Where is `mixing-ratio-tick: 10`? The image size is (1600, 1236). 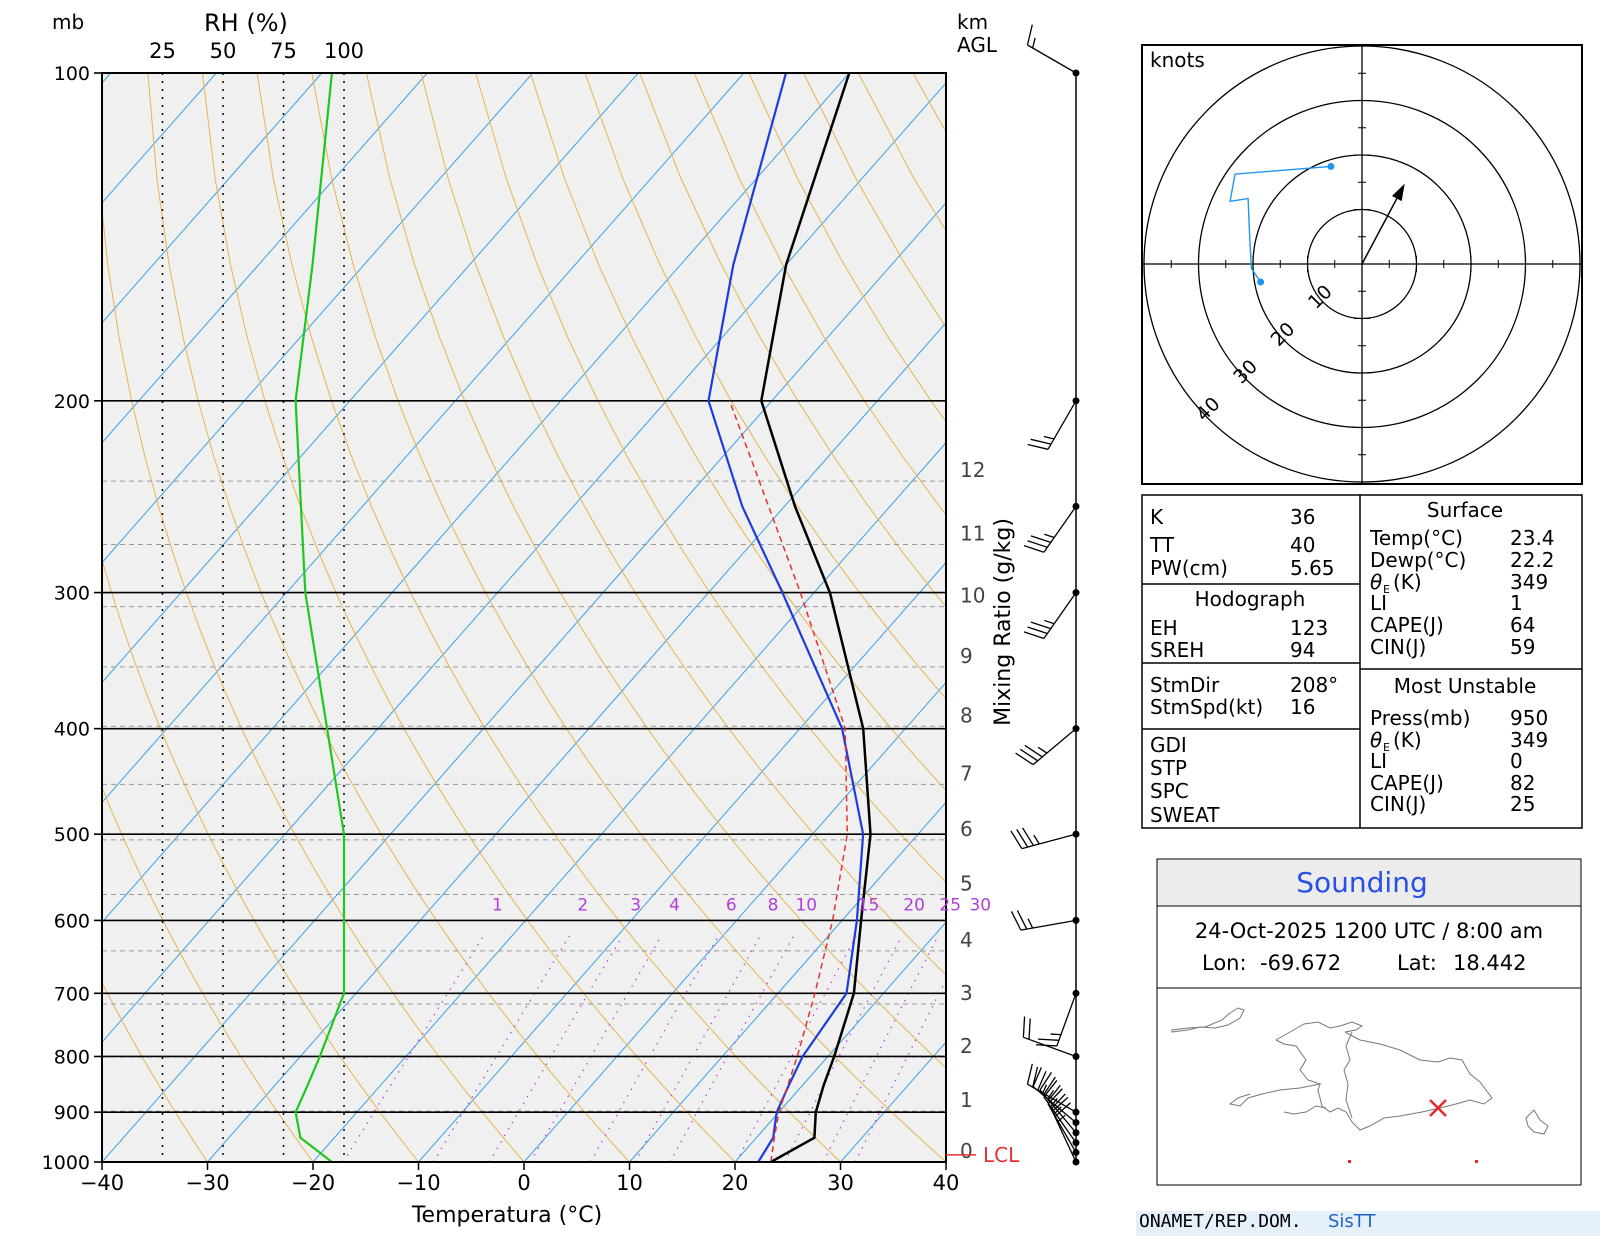
mixing-ratio-tick: 10 is located at coordinates (806, 905).